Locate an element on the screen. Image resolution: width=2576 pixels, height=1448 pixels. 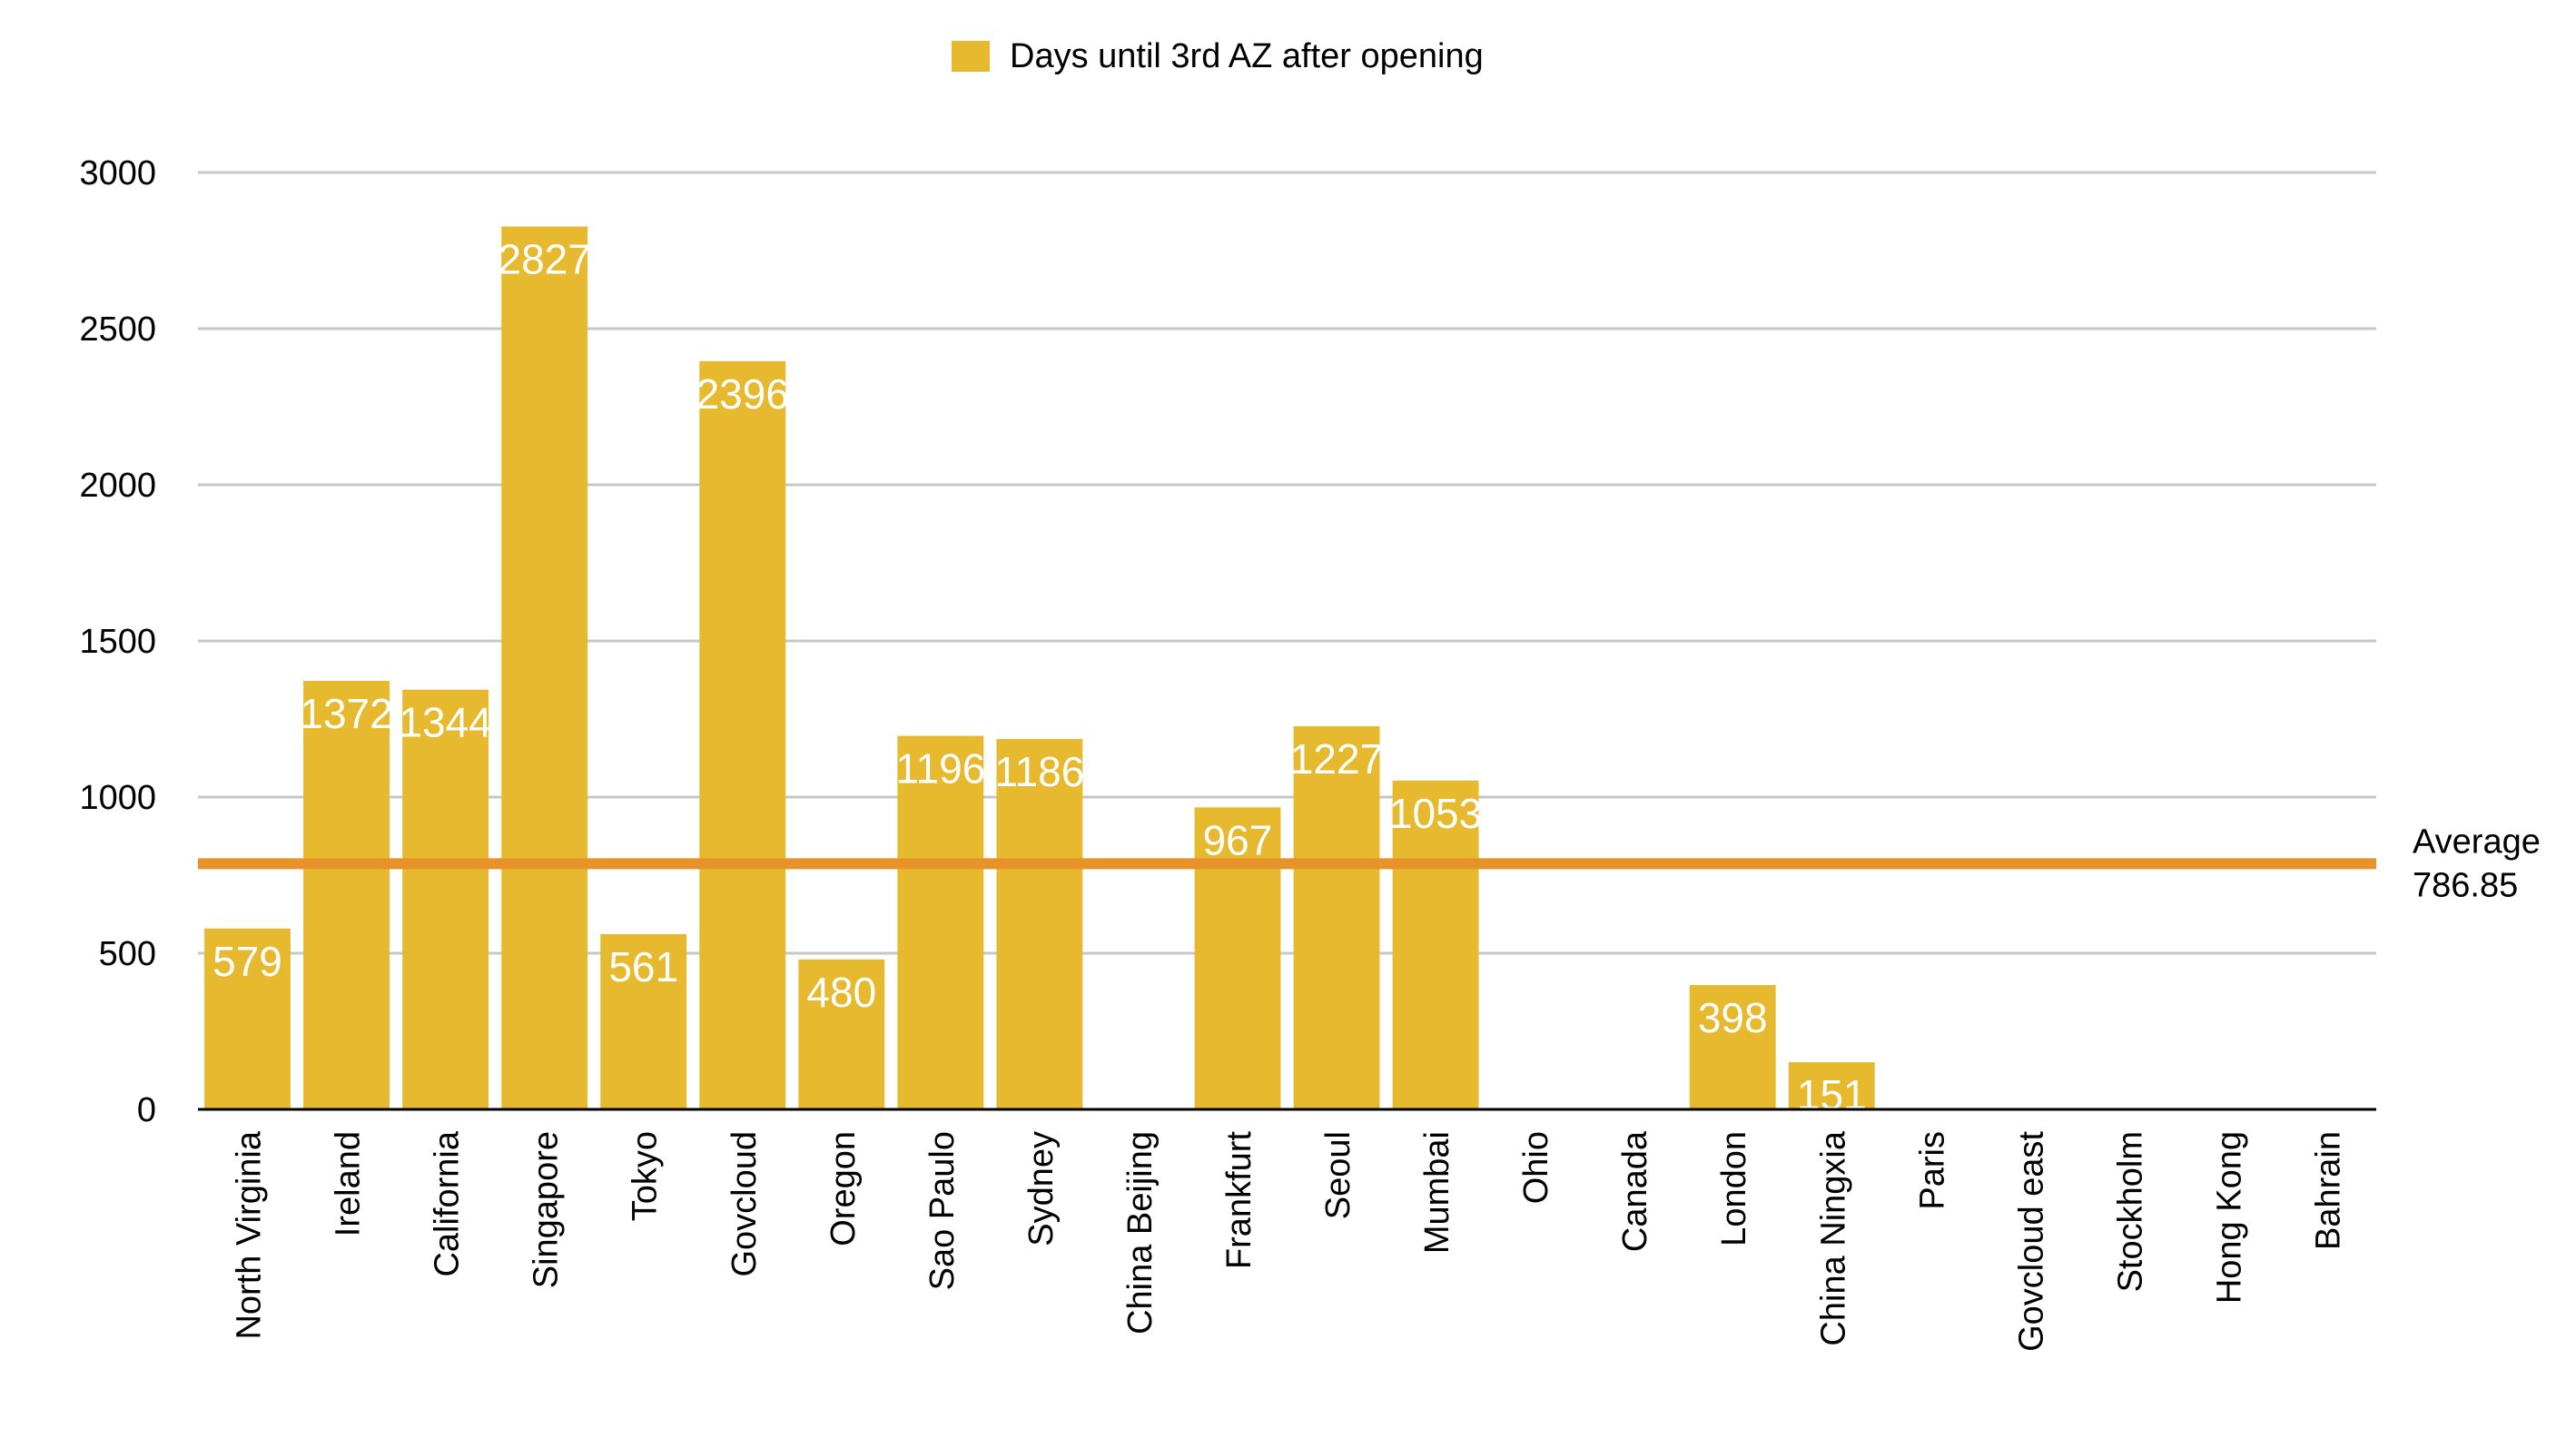
average-label: Average is located at coordinates (2477, 842).